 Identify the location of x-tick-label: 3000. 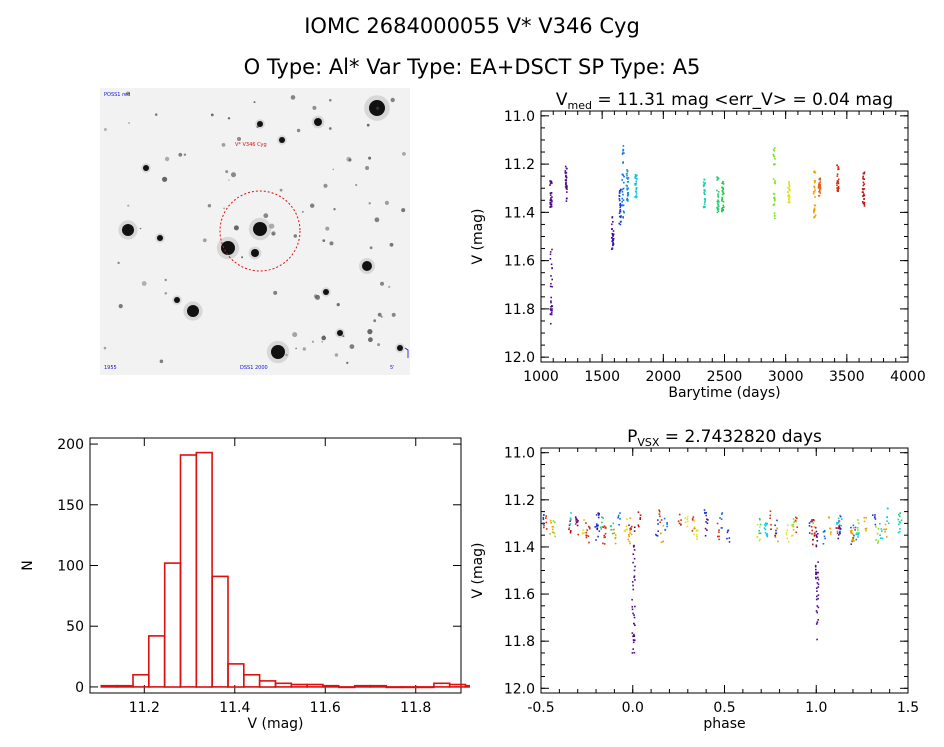
(786, 377).